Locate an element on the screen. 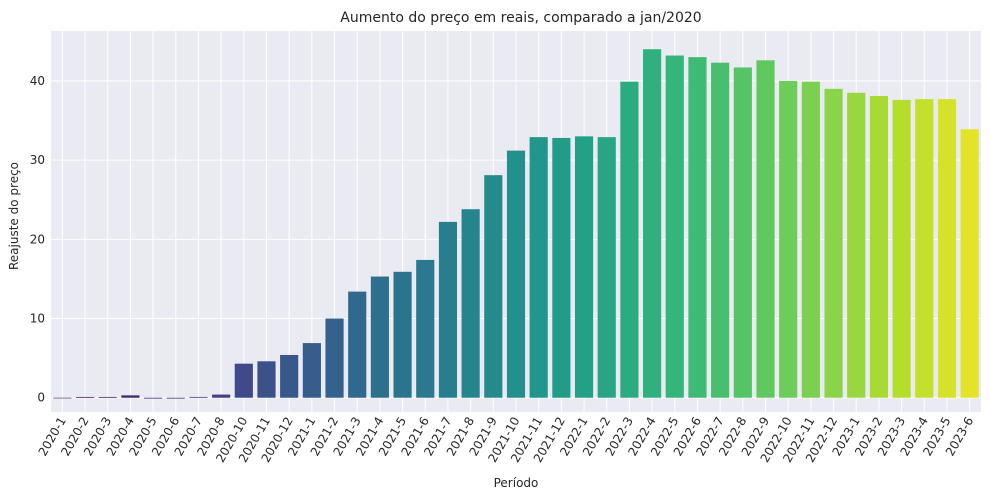  y-tick-label: 0 is located at coordinates (41, 398).